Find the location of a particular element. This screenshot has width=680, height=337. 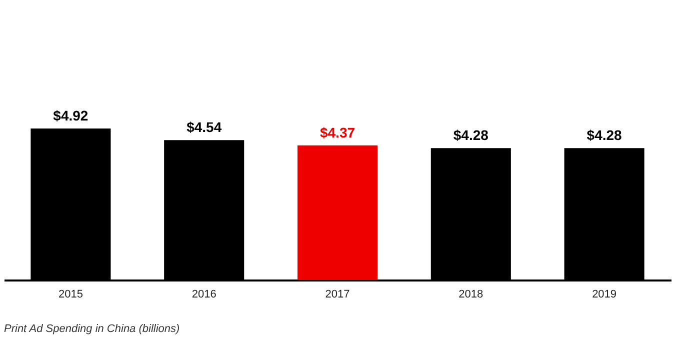

data-label: $4.92 is located at coordinates (70, 115).